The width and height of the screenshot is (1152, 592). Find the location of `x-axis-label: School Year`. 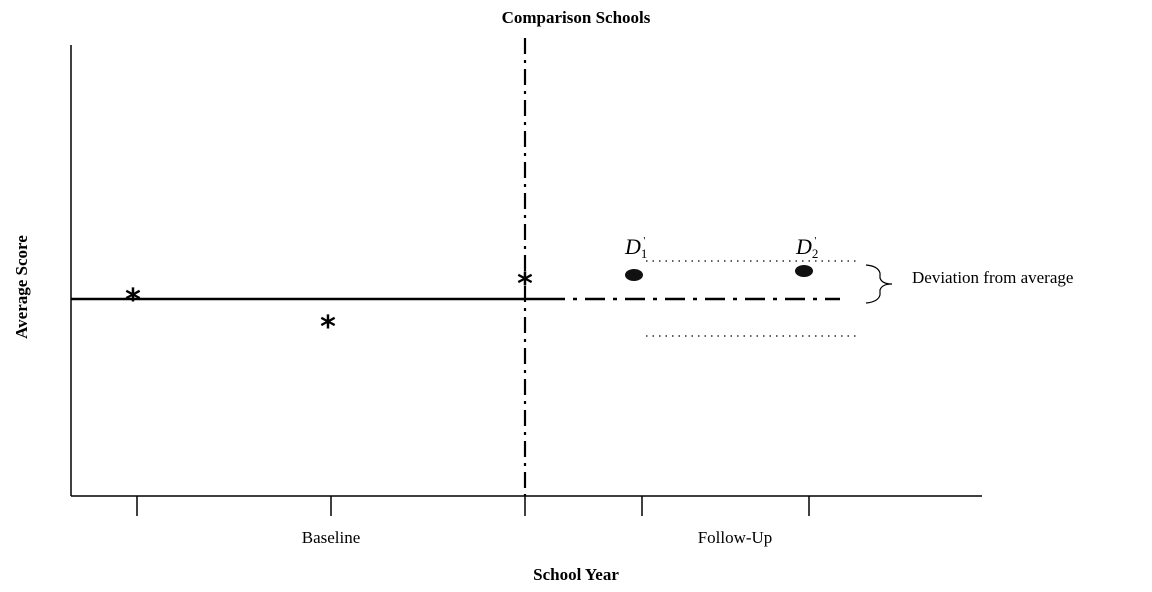

x-axis-label: School Year is located at coordinates (576, 574).